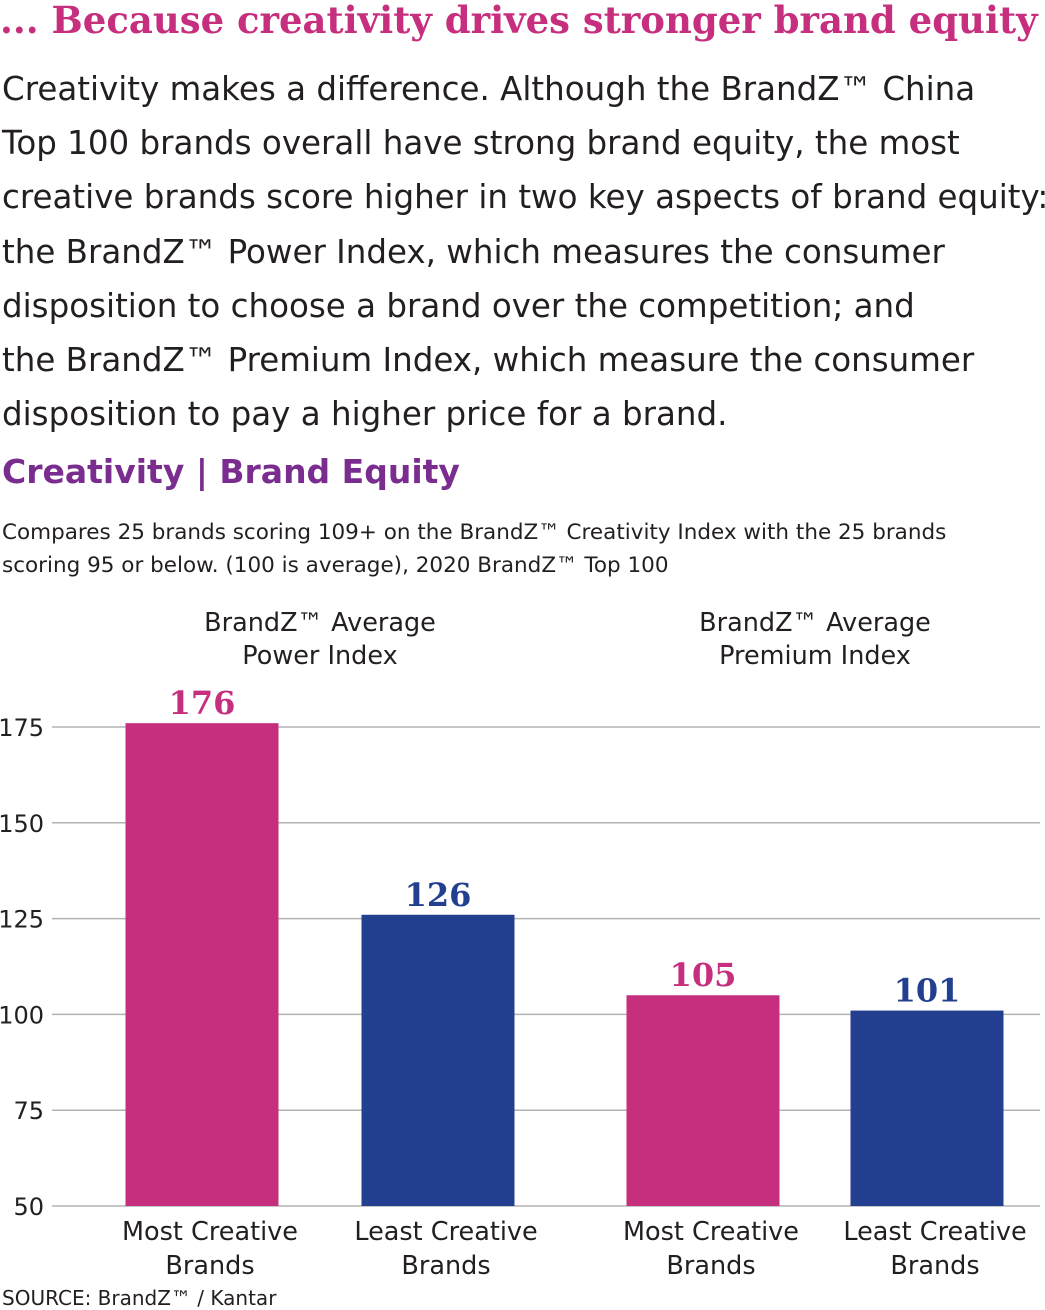 The width and height of the screenshot is (1045, 1310). Describe the element at coordinates (139, 1298) in the screenshot. I see `source-note: SOURCE: BrandZ™ / Kantar` at that location.